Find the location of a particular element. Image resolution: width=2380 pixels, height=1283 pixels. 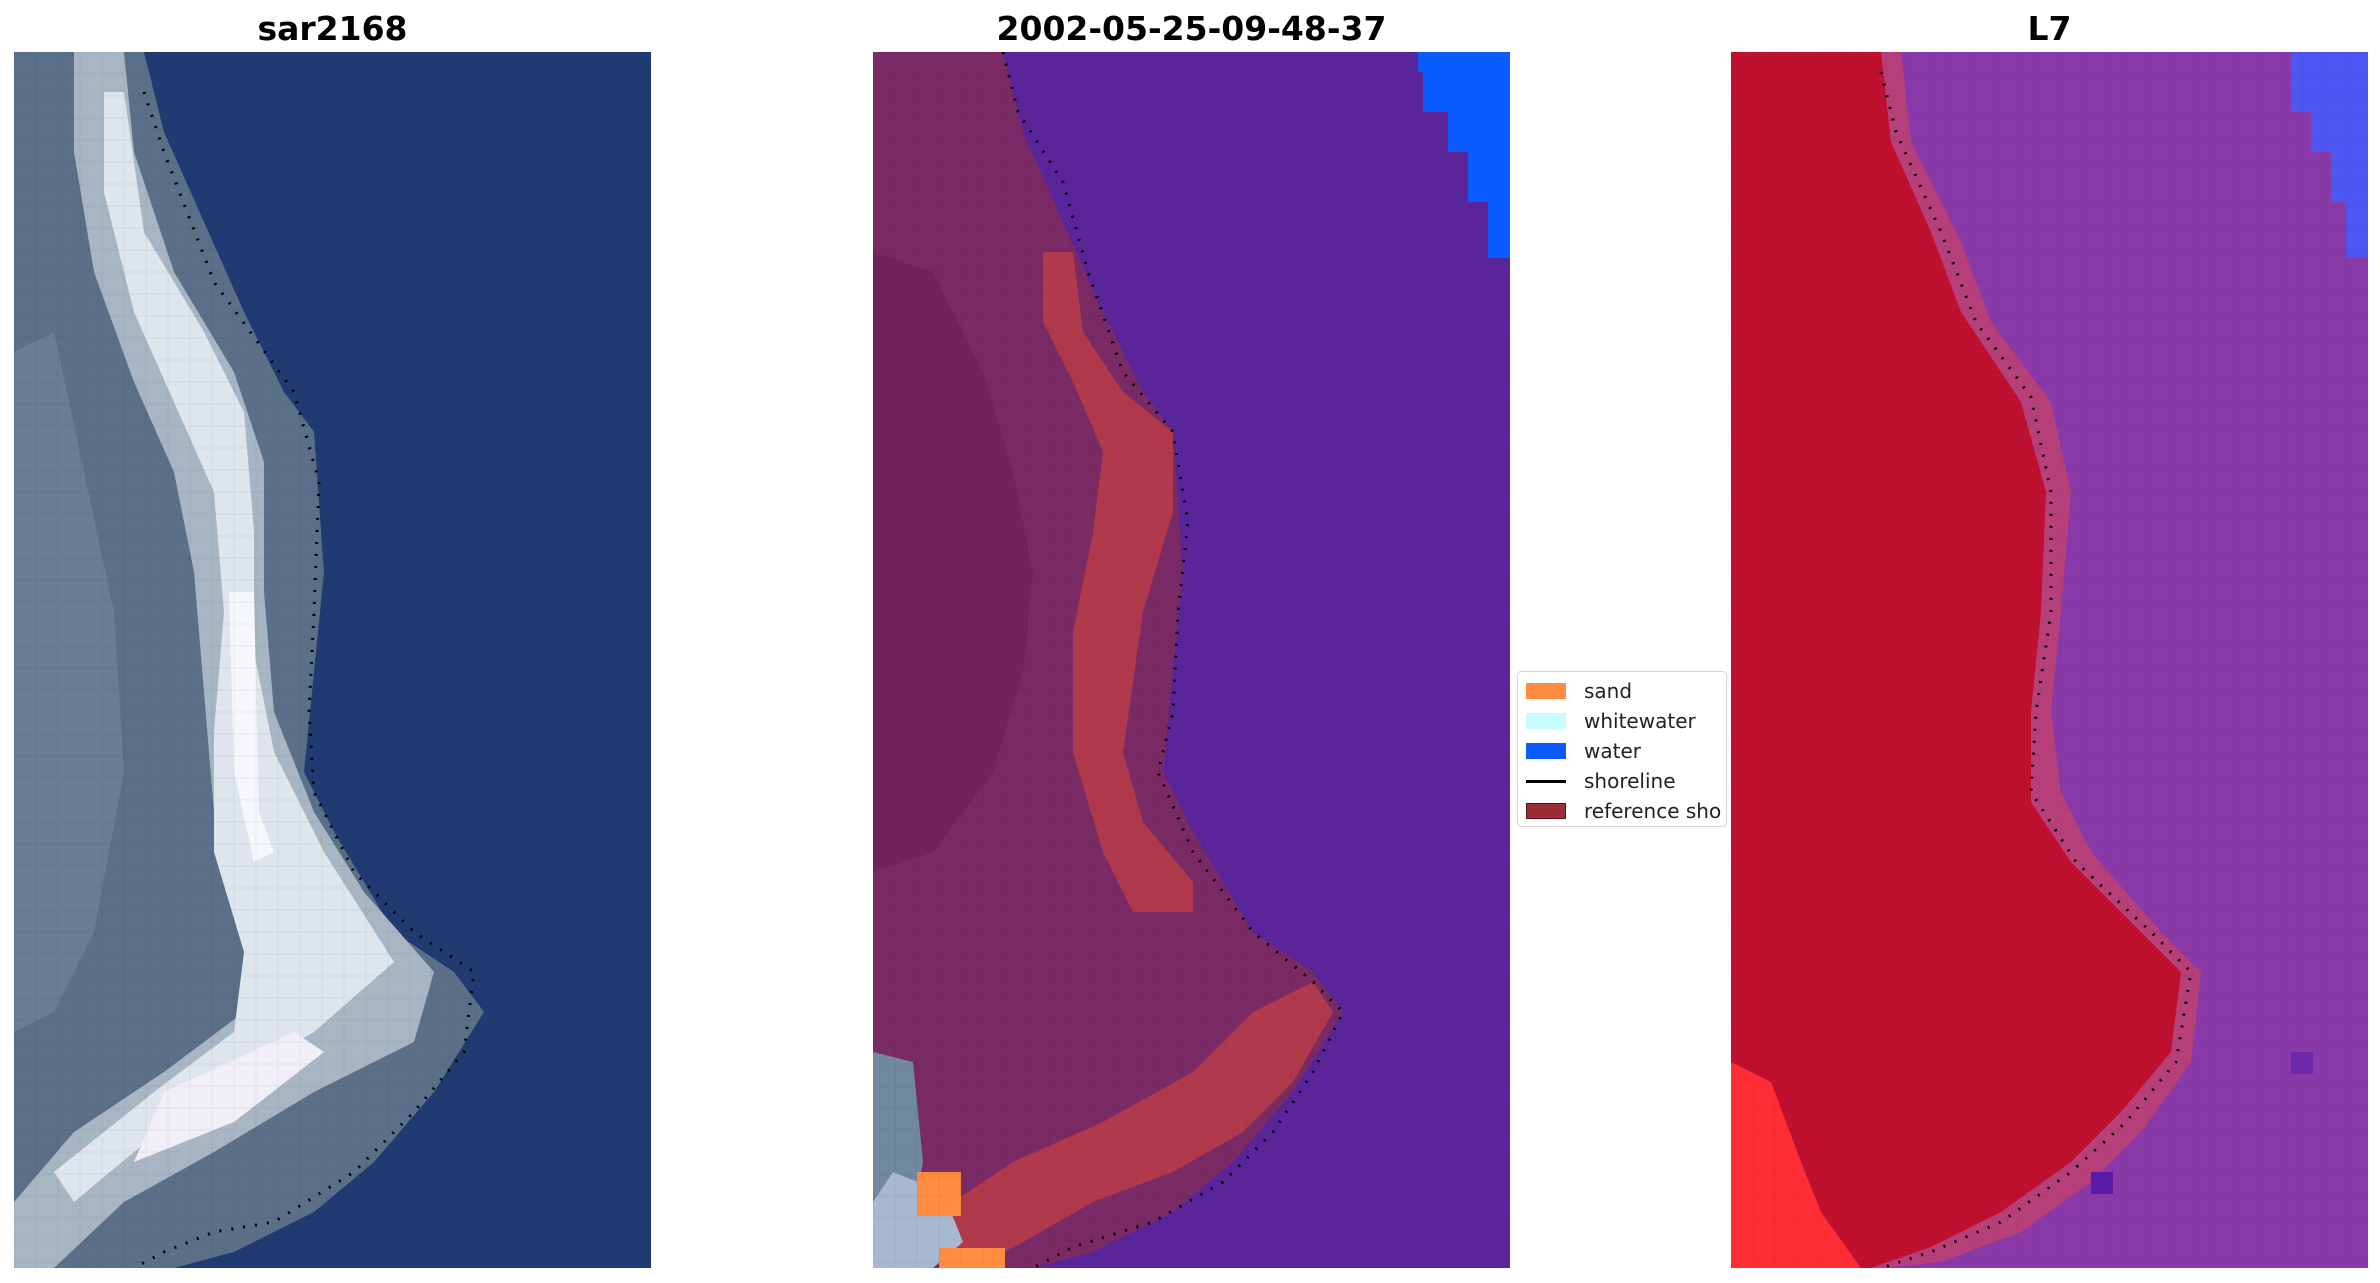

legend-swatch-reference-shoreline is located at coordinates (1546, 811).